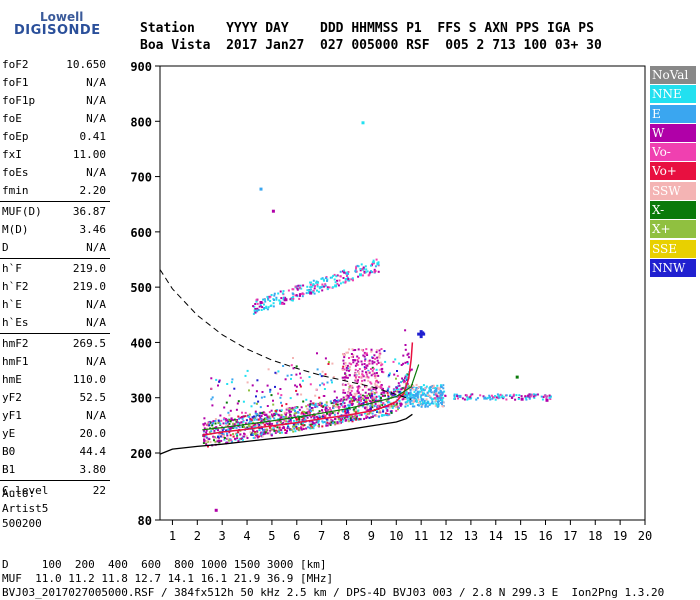  What do you see at coordinates (496, 536) in the screenshot?
I see `x-tick-label: 14` at bounding box center [496, 536].